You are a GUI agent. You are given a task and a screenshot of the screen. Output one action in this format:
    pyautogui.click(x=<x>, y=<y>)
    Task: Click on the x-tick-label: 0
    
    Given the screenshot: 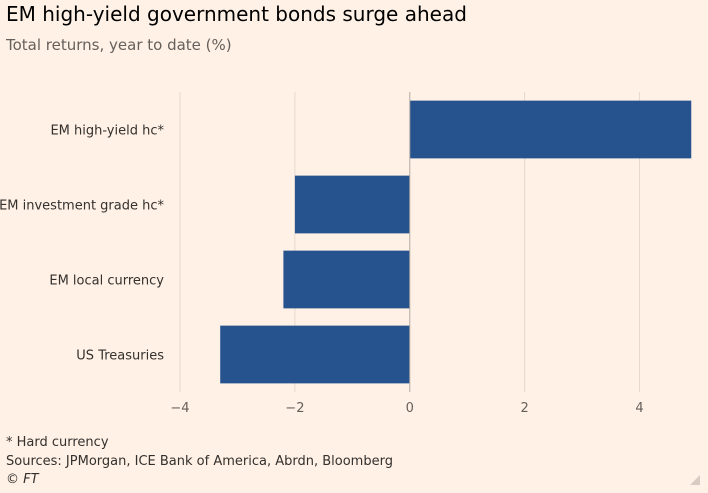 What is the action you would take?
    pyautogui.click(x=410, y=408)
    